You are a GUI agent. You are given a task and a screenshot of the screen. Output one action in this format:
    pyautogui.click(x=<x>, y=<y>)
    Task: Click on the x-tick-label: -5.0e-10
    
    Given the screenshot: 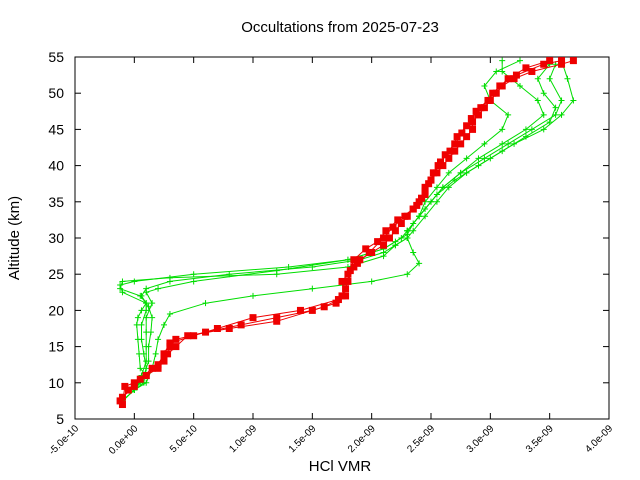 What is the action you would take?
    pyautogui.click(x=64, y=440)
    